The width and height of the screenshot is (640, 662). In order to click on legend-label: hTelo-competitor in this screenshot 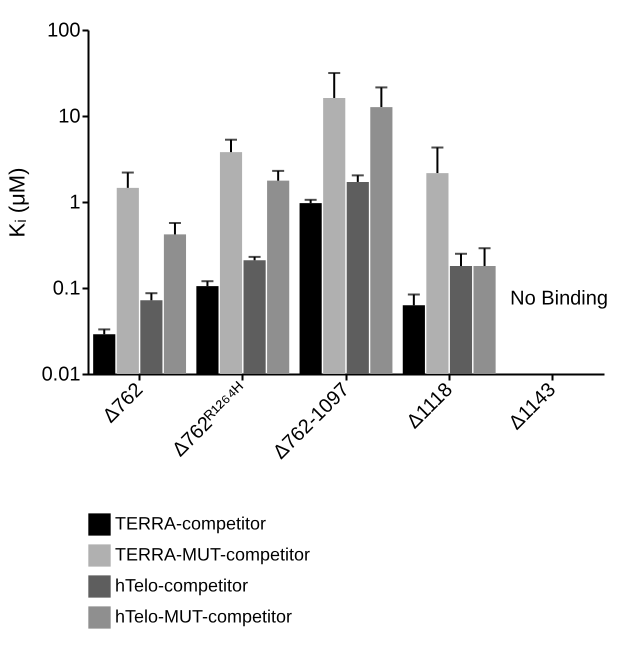, I will do `click(181, 586)`.